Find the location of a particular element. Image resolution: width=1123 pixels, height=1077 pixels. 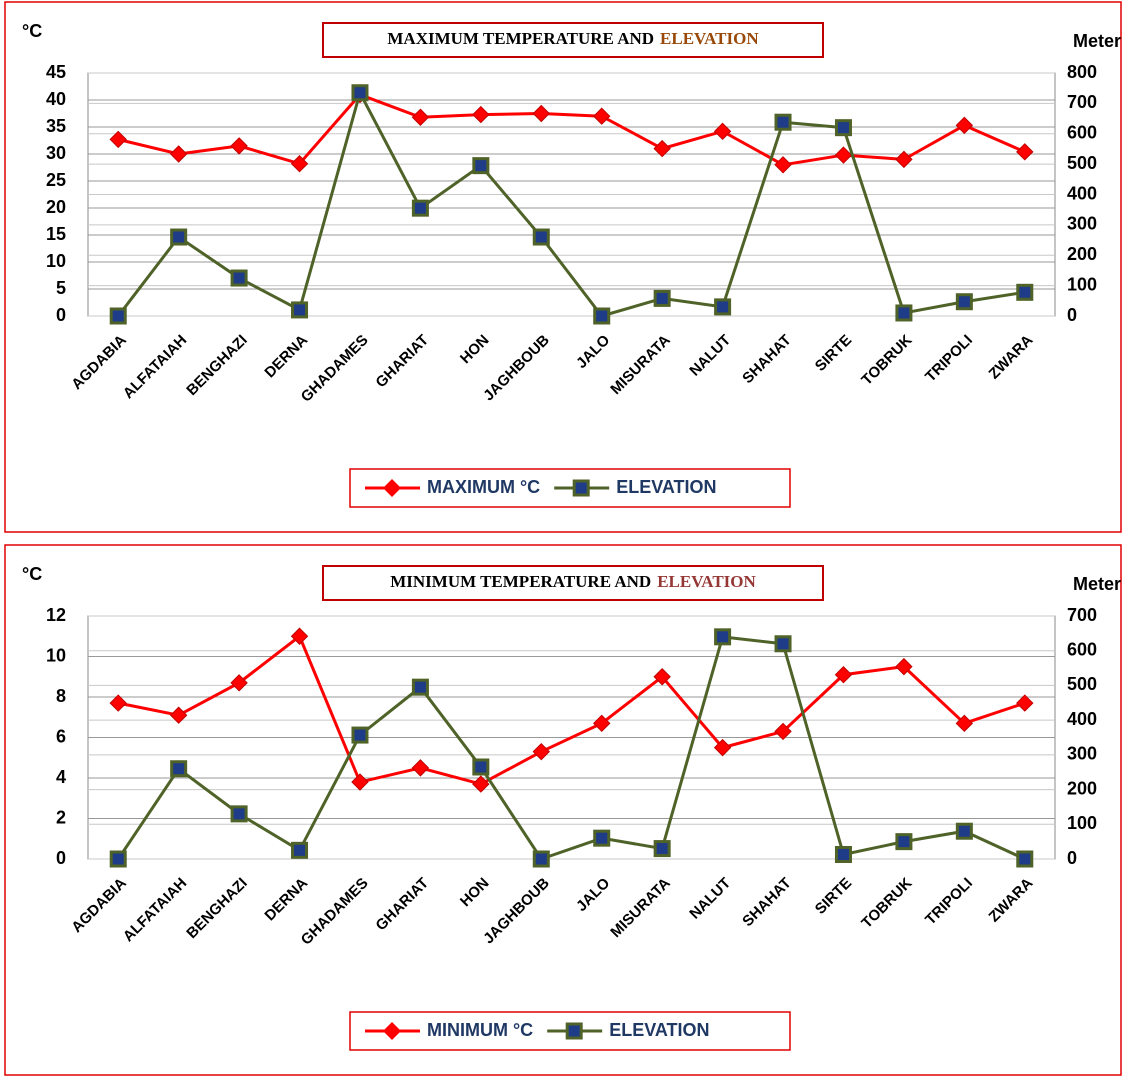

chart-title: MINIMUM TEMPERATURE AND ELEVATION is located at coordinates (573, 581).